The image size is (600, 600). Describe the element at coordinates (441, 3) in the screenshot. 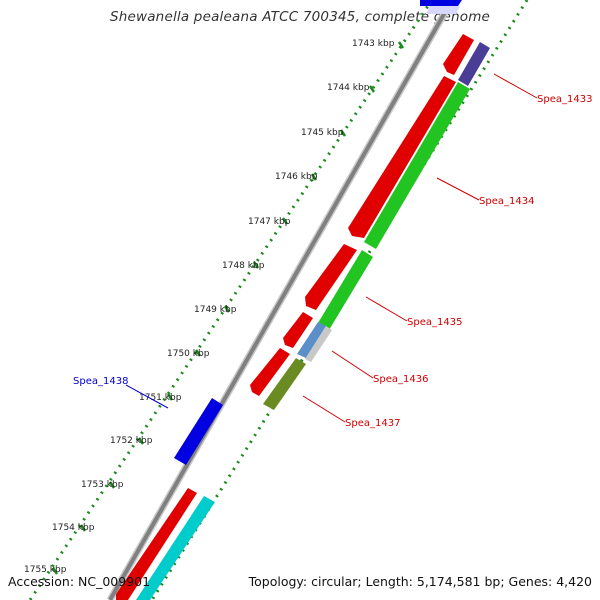

I see `gene-partial-top` at that location.